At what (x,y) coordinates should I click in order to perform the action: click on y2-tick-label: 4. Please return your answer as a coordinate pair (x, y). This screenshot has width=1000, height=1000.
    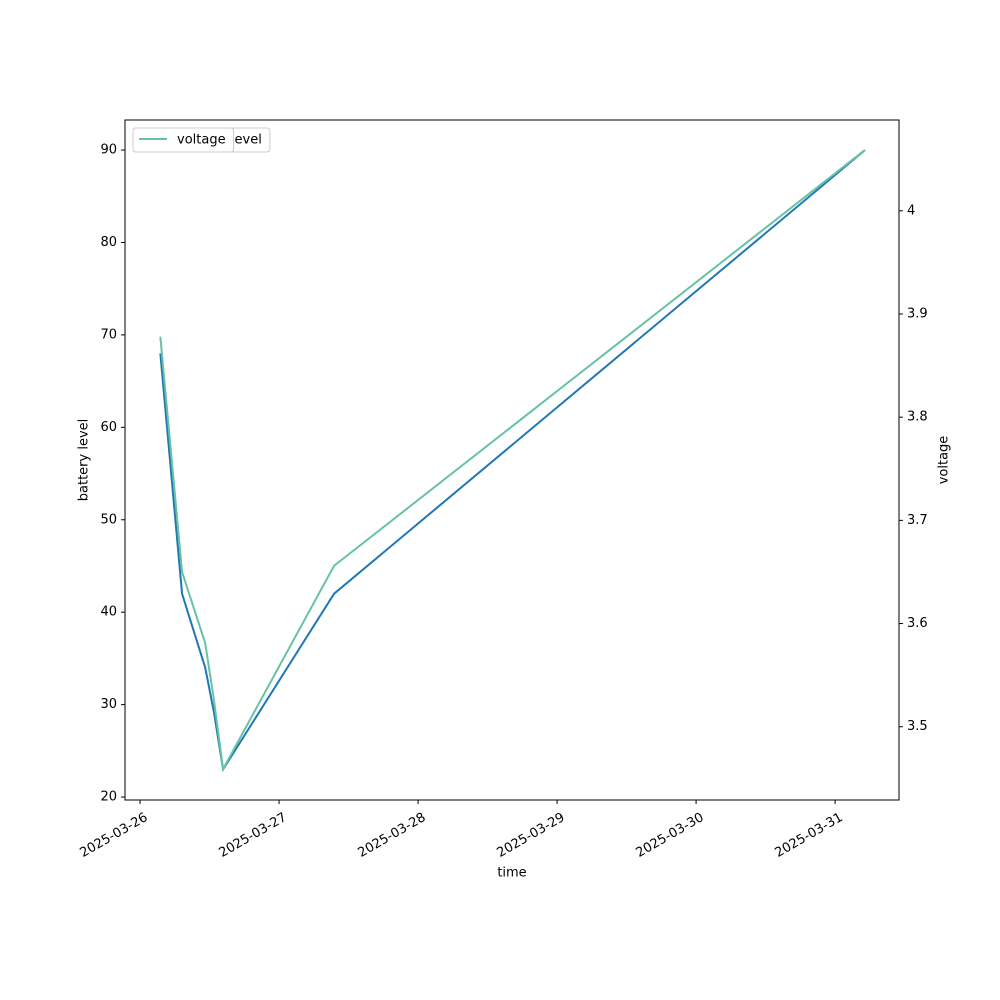
    Looking at the image, I should click on (911, 210).